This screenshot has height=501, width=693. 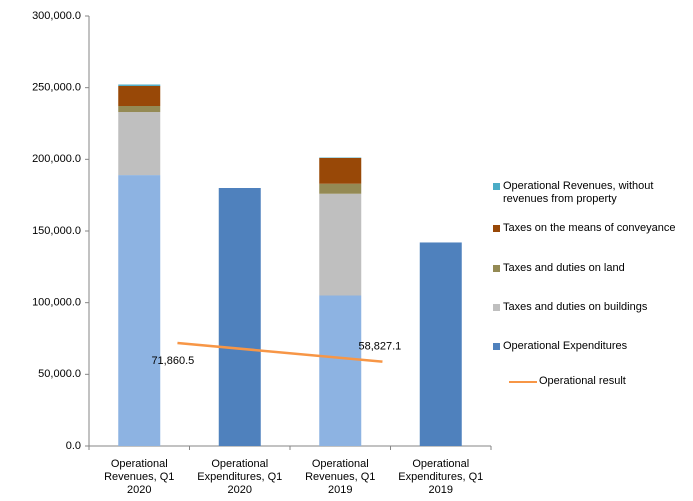 I want to click on legend-item: Operational result, so click(x=588, y=381).